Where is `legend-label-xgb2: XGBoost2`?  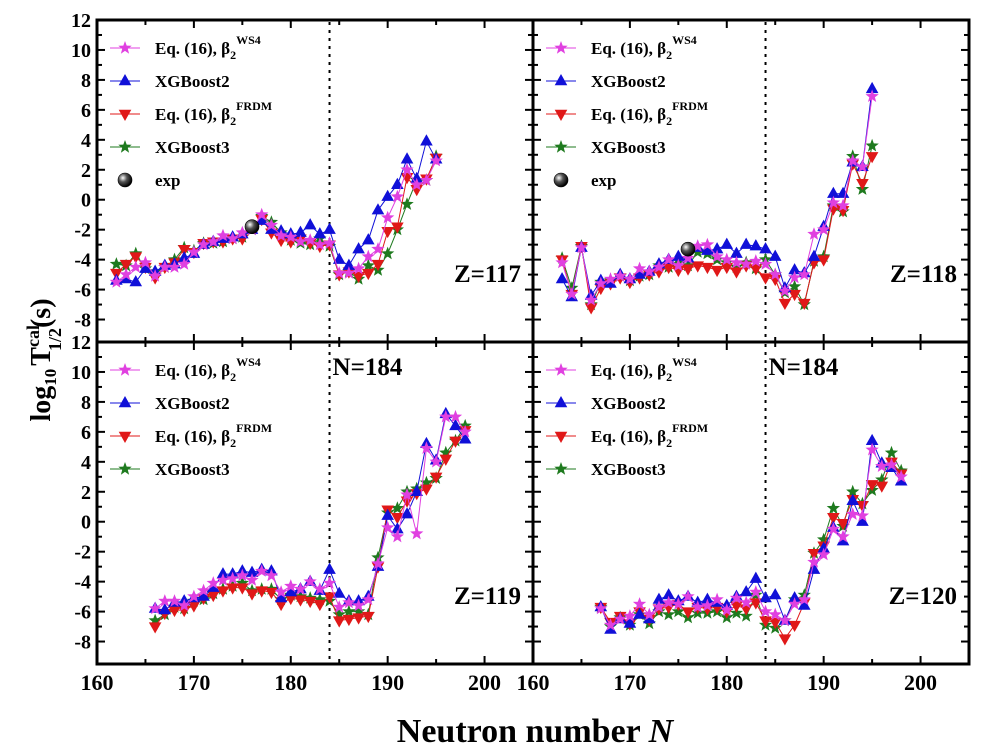
legend-label-xgb2: XGBoost2 is located at coordinates (628, 81).